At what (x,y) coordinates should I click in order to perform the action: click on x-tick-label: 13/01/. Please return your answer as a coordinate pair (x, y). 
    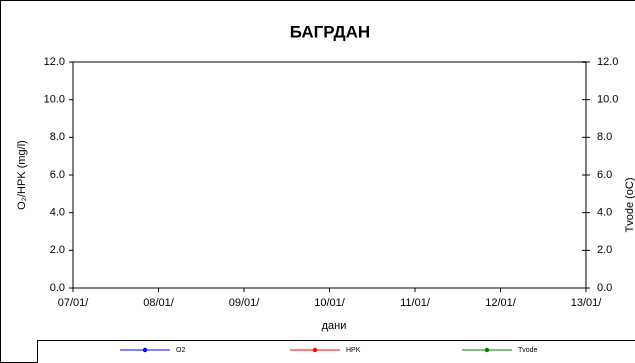
    Looking at the image, I should click on (587, 303).